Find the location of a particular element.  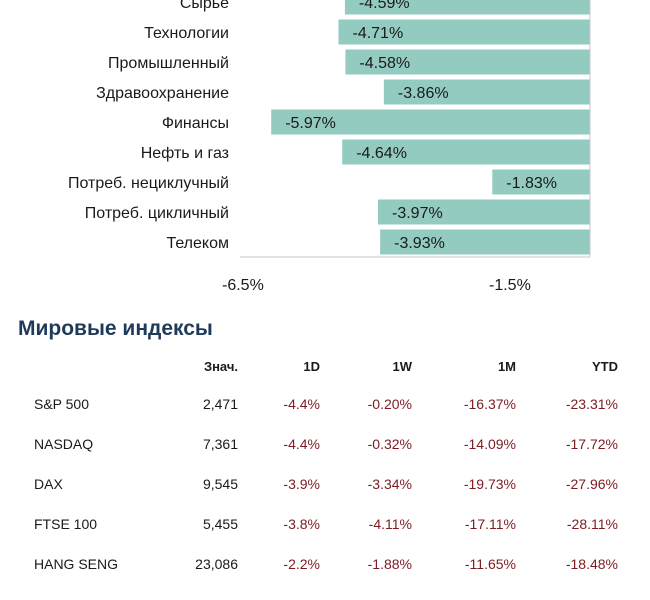

change-1m: -11.65% is located at coordinates (490, 564).